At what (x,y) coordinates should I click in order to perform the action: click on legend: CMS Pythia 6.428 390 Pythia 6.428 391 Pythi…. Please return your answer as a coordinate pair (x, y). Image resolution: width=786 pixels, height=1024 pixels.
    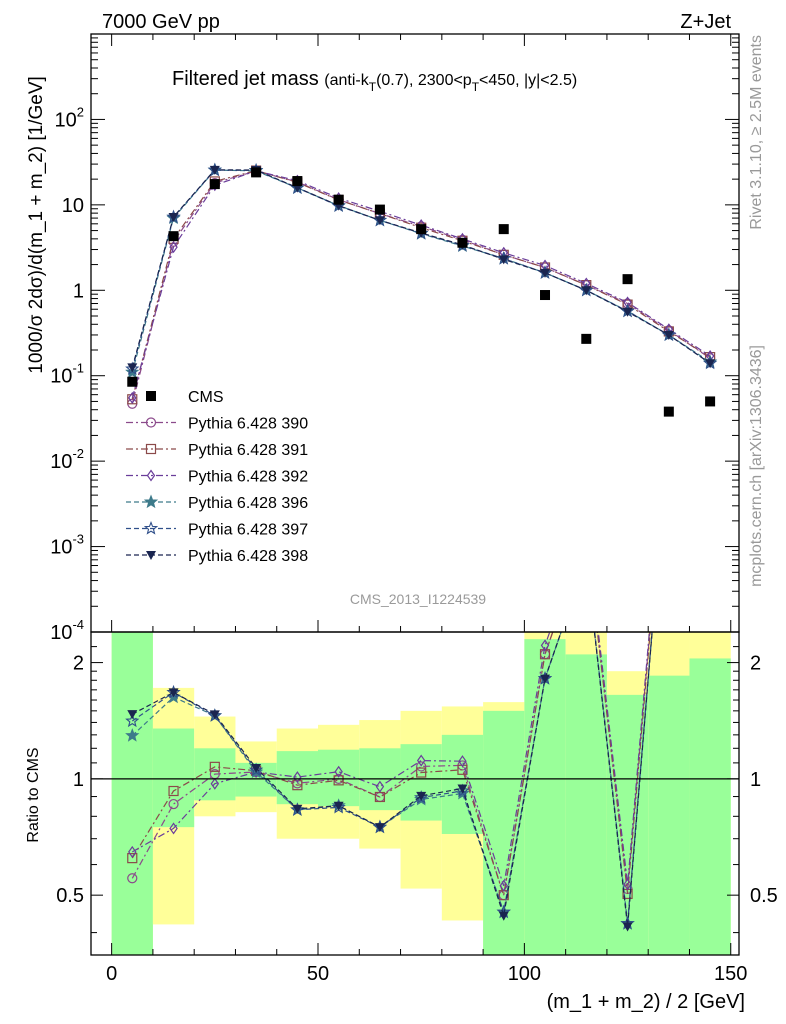
    Looking at the image, I should click on (217, 477).